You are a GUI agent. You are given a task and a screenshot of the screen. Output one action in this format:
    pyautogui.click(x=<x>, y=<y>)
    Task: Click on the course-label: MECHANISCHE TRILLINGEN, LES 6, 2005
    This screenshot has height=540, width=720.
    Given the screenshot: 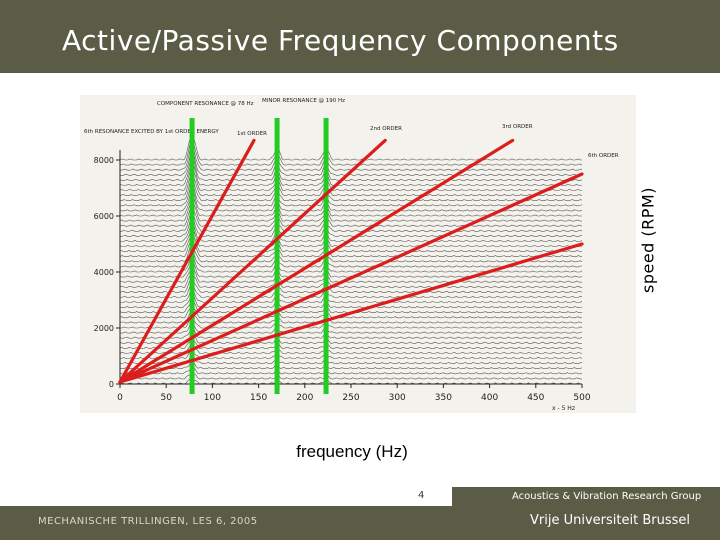 What is the action you would take?
    pyautogui.click(x=148, y=521)
    